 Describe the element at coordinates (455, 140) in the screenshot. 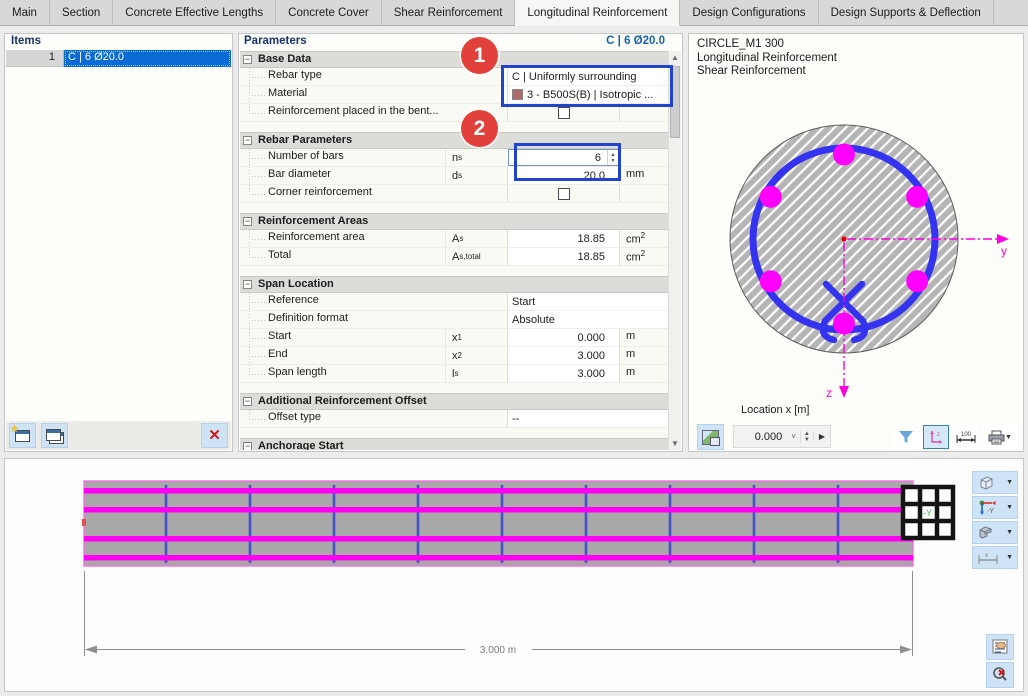

I see `param-section-header: − Rebar Parameters` at that location.